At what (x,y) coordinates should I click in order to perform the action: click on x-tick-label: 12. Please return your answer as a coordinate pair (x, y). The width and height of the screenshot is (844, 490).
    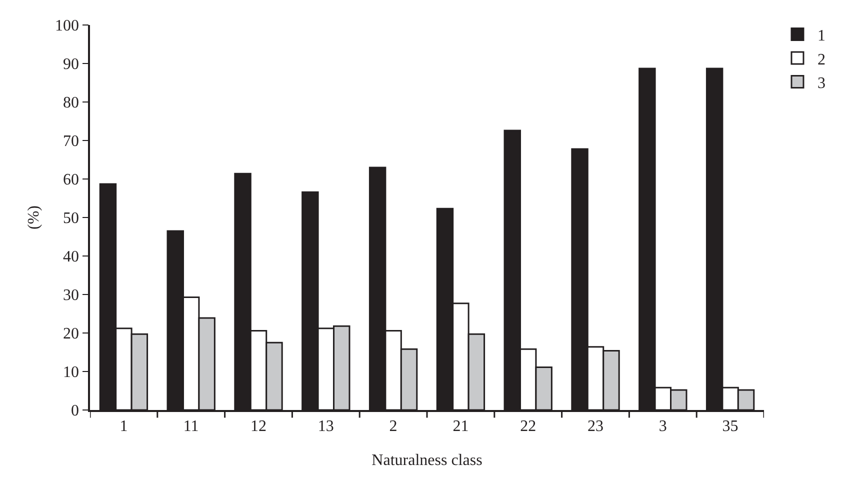
    Looking at the image, I should click on (258, 426).